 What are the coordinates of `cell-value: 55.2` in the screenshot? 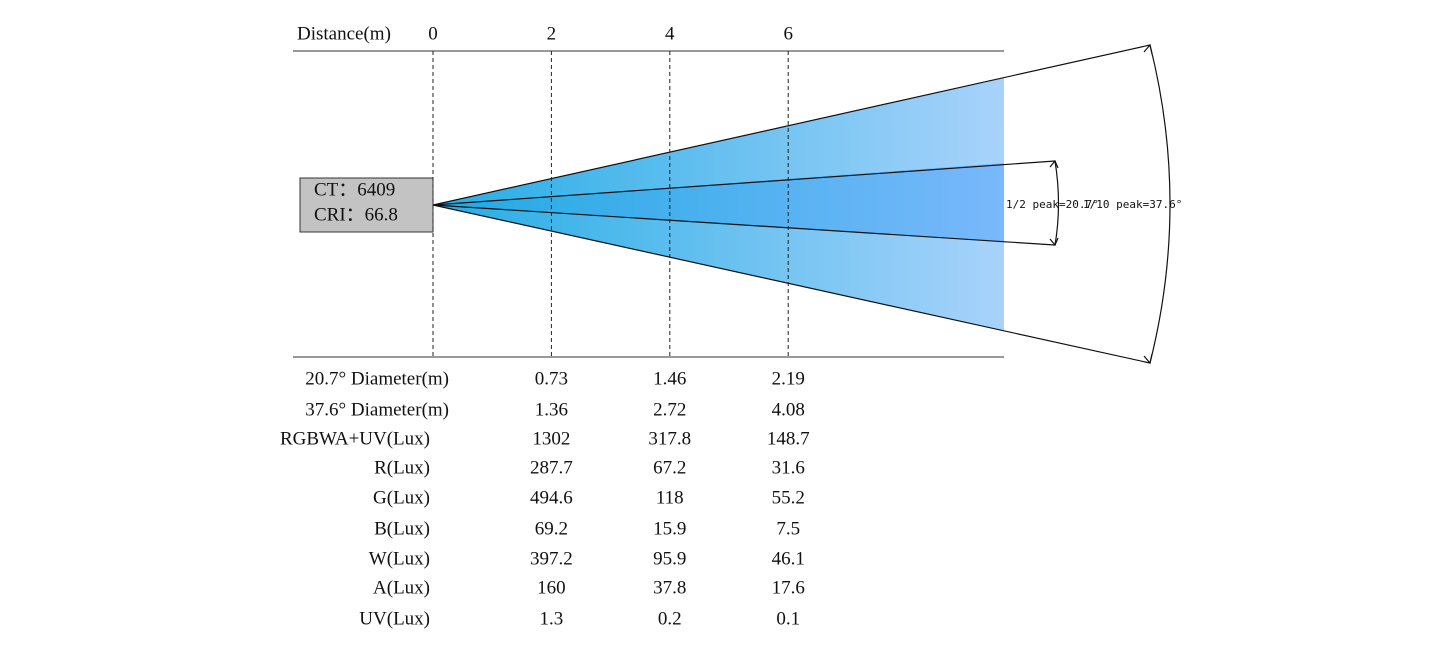 It's located at (788, 497).